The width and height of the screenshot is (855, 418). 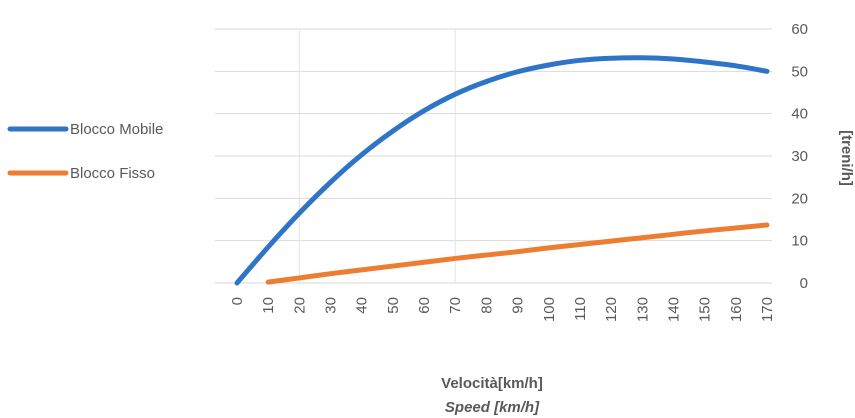 I want to click on x-tick-label: 10, so click(x=268, y=305).